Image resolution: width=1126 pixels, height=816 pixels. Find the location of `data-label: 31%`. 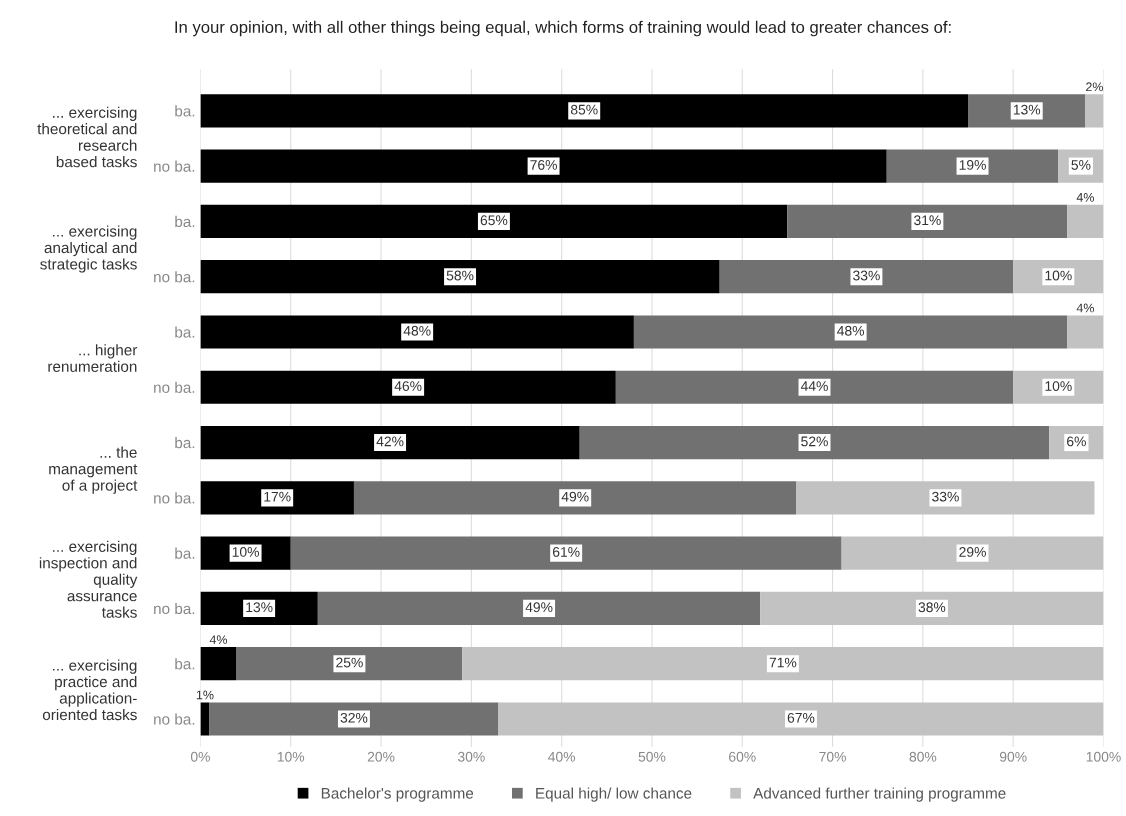

data-label: 31% is located at coordinates (927, 220).